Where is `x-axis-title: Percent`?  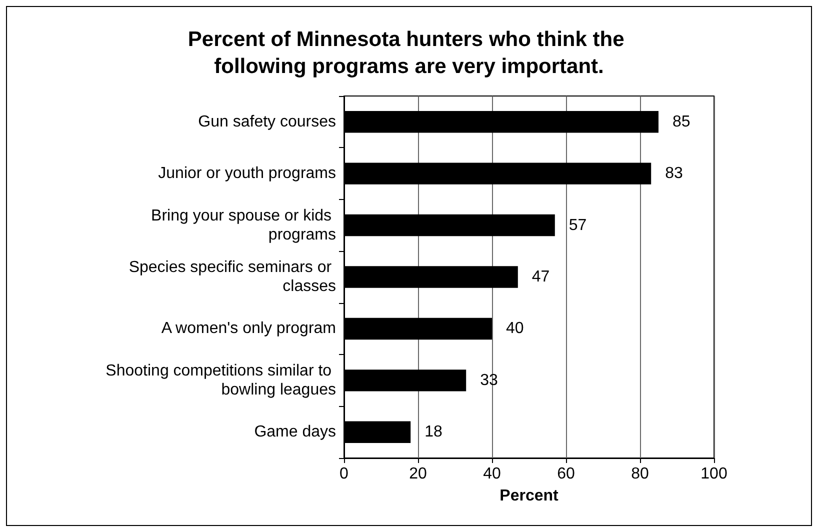 x-axis-title: Percent is located at coordinates (530, 496).